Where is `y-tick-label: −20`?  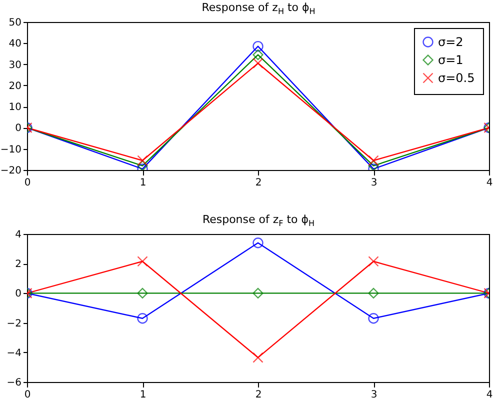 y-tick-label: −20 is located at coordinates (11, 171).